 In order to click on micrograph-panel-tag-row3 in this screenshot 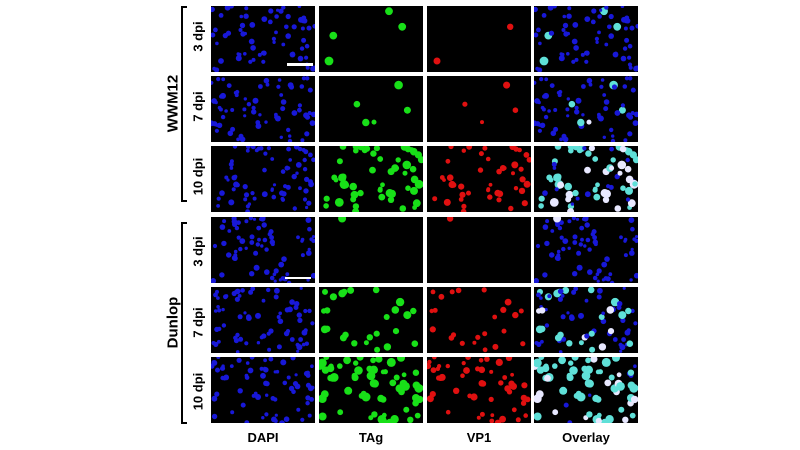, I will do `click(371, 179)`.